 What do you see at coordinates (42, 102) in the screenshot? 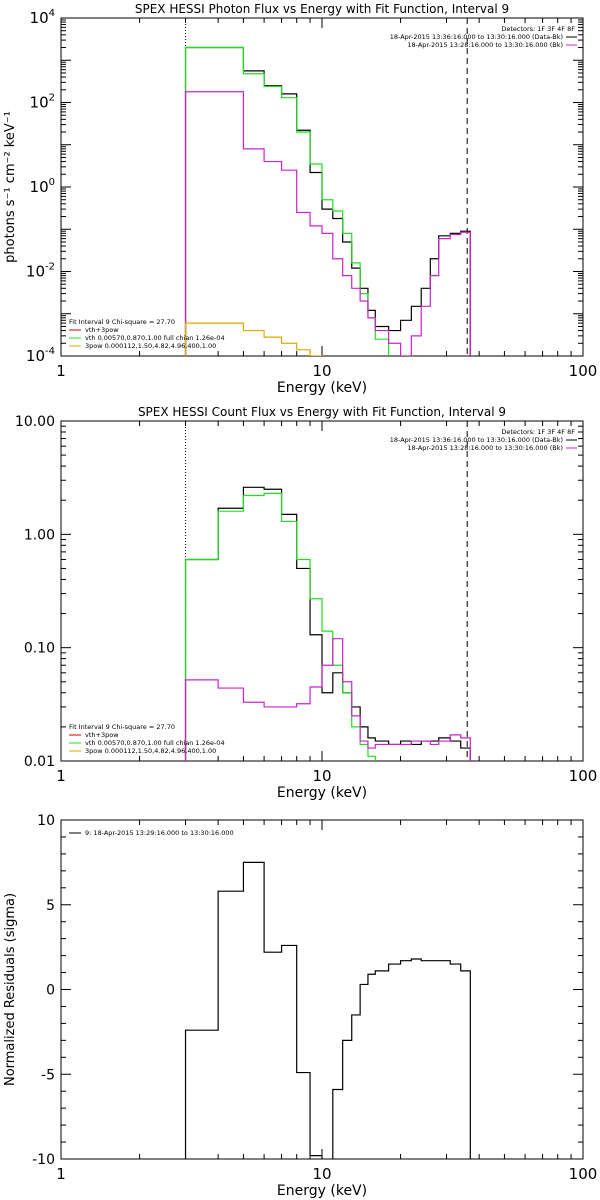
I see `y-tick-label: 10²` at bounding box center [42, 102].